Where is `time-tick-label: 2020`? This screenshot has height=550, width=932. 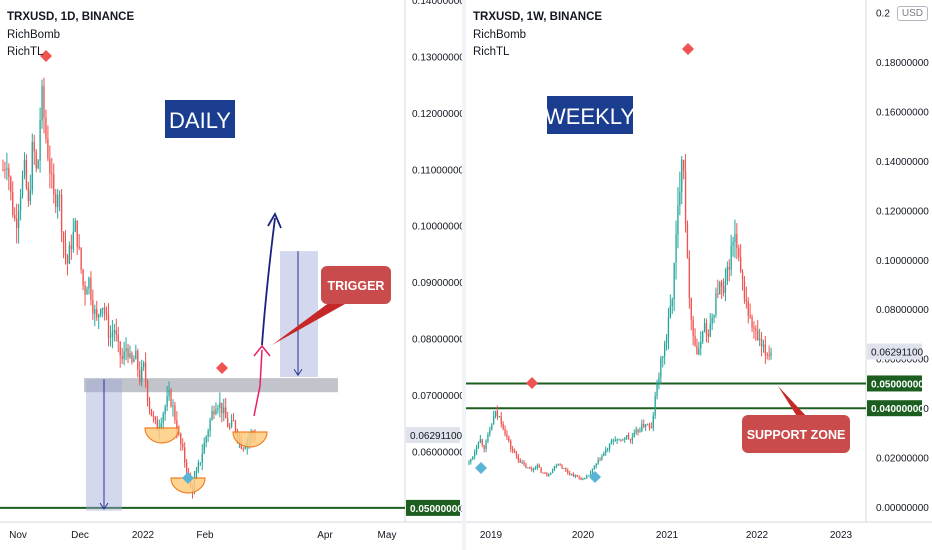
time-tick-label: 2020 is located at coordinates (583, 535).